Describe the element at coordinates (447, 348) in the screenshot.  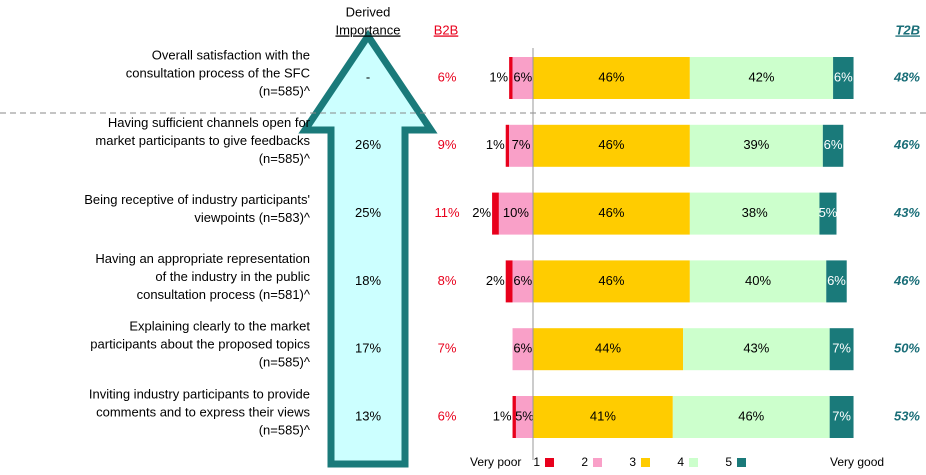
I see `b2b-value: 7%` at that location.